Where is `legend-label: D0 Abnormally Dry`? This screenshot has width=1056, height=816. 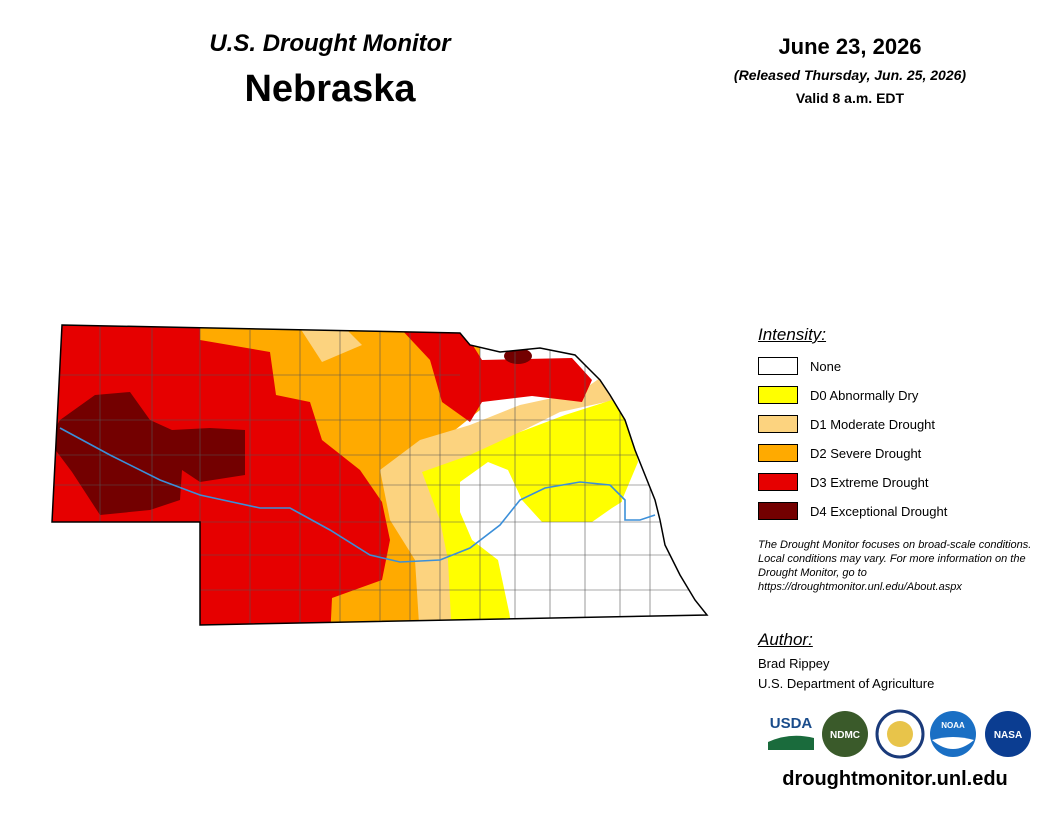
legend-label: D0 Abnormally Dry is located at coordinates (864, 395).